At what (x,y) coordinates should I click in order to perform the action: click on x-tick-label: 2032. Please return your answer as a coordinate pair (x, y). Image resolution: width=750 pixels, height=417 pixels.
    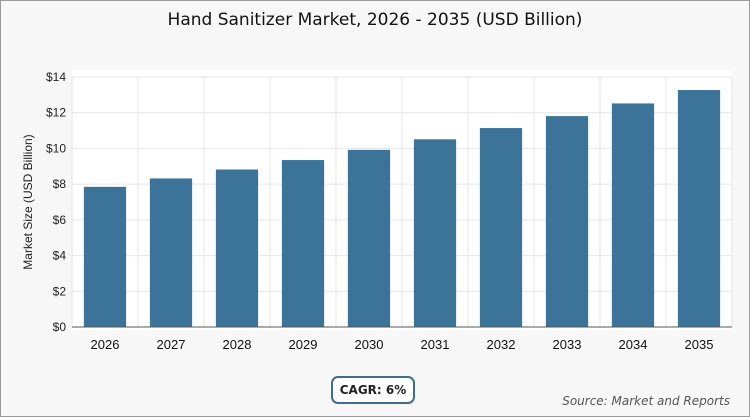
    Looking at the image, I should click on (501, 344).